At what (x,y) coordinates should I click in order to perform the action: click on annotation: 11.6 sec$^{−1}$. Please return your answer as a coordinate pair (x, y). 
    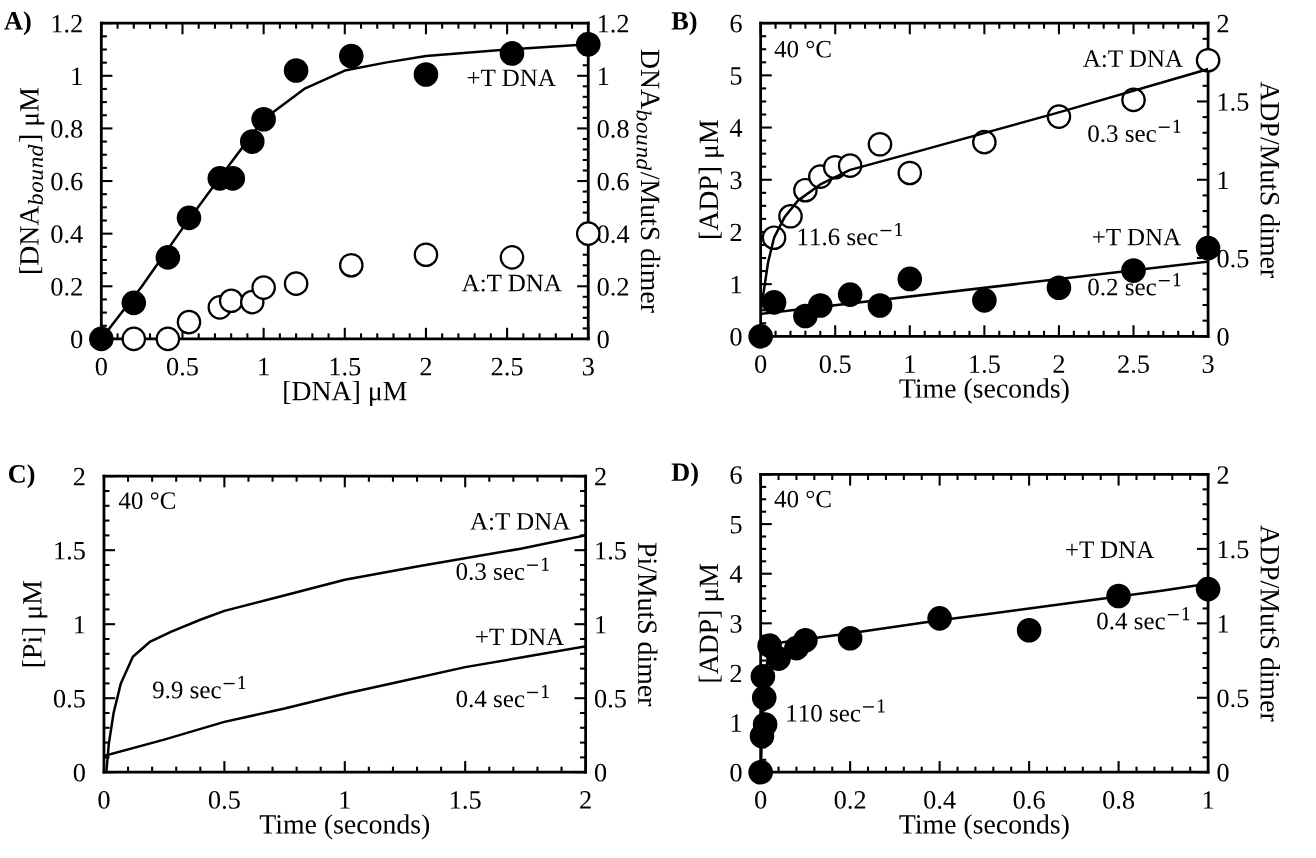
    Looking at the image, I should click on (850, 234).